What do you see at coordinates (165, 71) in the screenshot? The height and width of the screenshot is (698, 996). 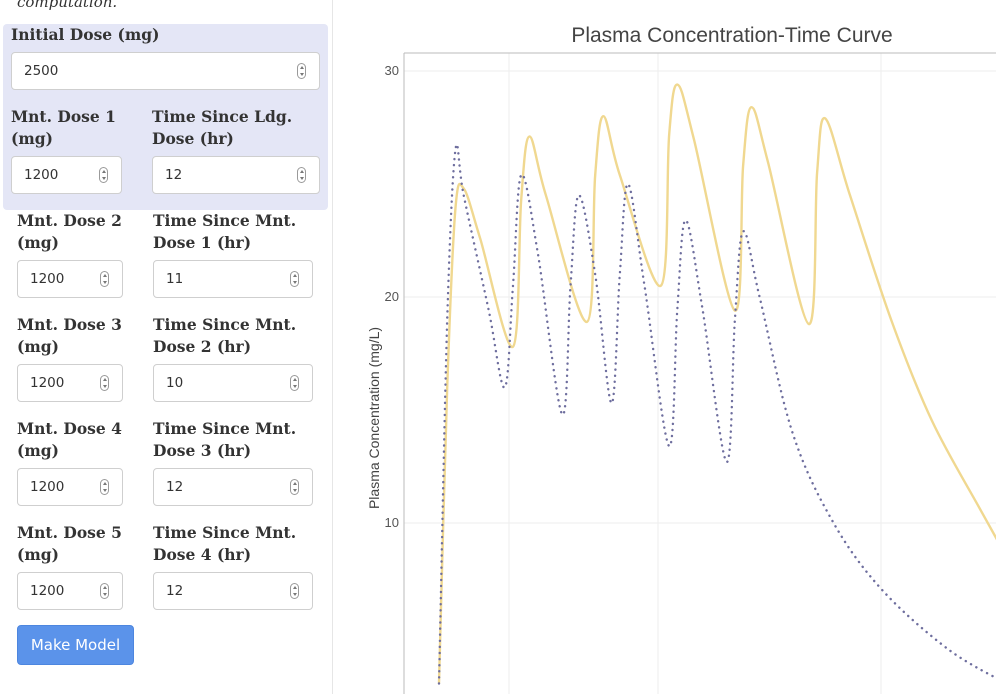 I see `initial-dose-input: 2500` at bounding box center [165, 71].